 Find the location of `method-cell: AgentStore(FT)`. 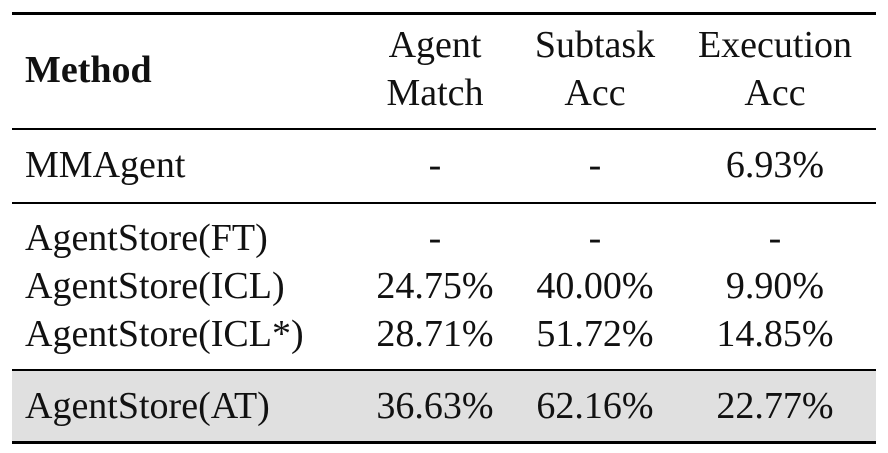

method-cell: AgentStore(FT) is located at coordinates (146, 238).